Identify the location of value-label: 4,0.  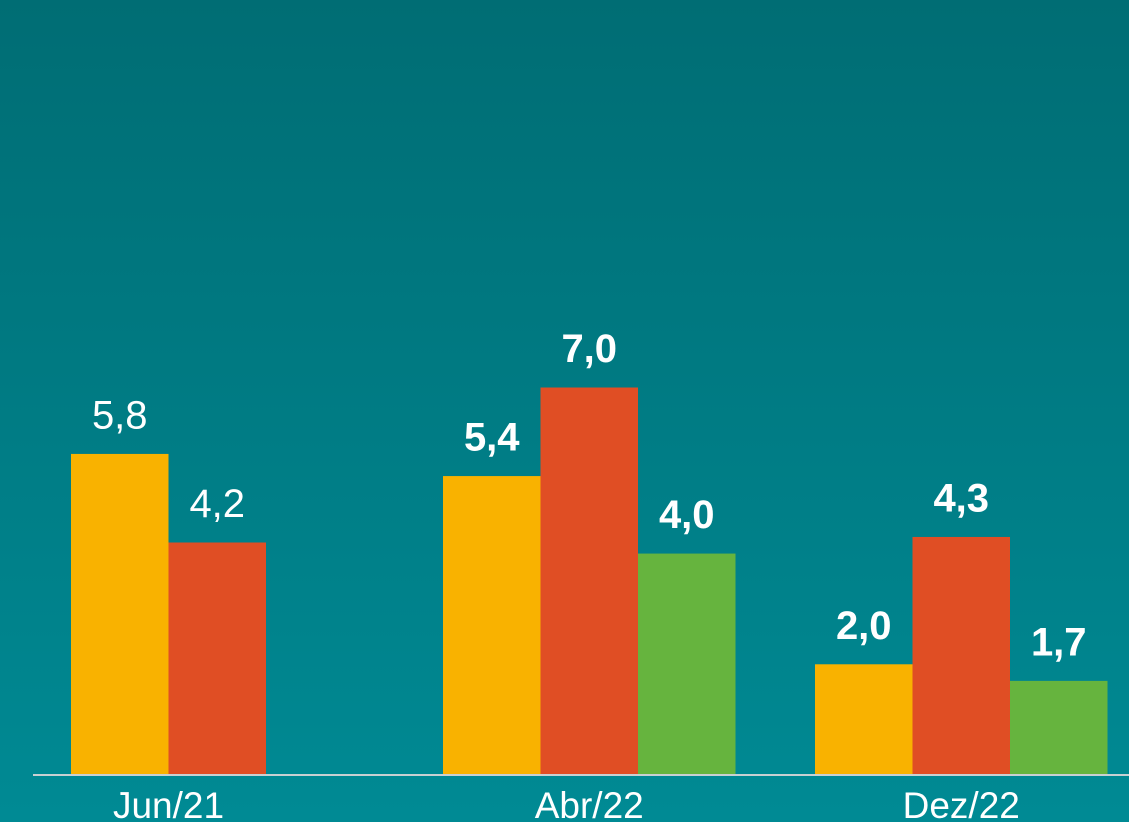
(687, 515).